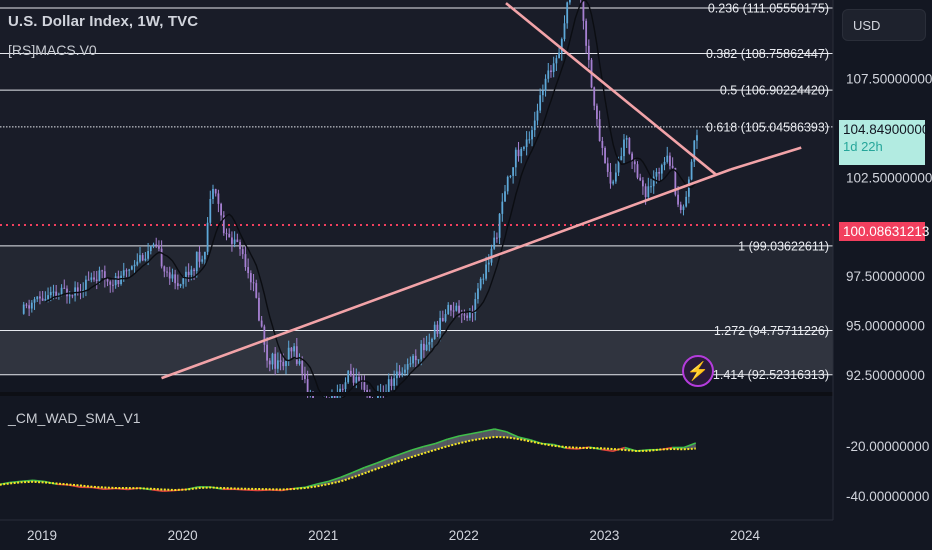  Describe the element at coordinates (767, 127) in the screenshot. I see `fib-label: 0.618 (105.04586393)` at that location.